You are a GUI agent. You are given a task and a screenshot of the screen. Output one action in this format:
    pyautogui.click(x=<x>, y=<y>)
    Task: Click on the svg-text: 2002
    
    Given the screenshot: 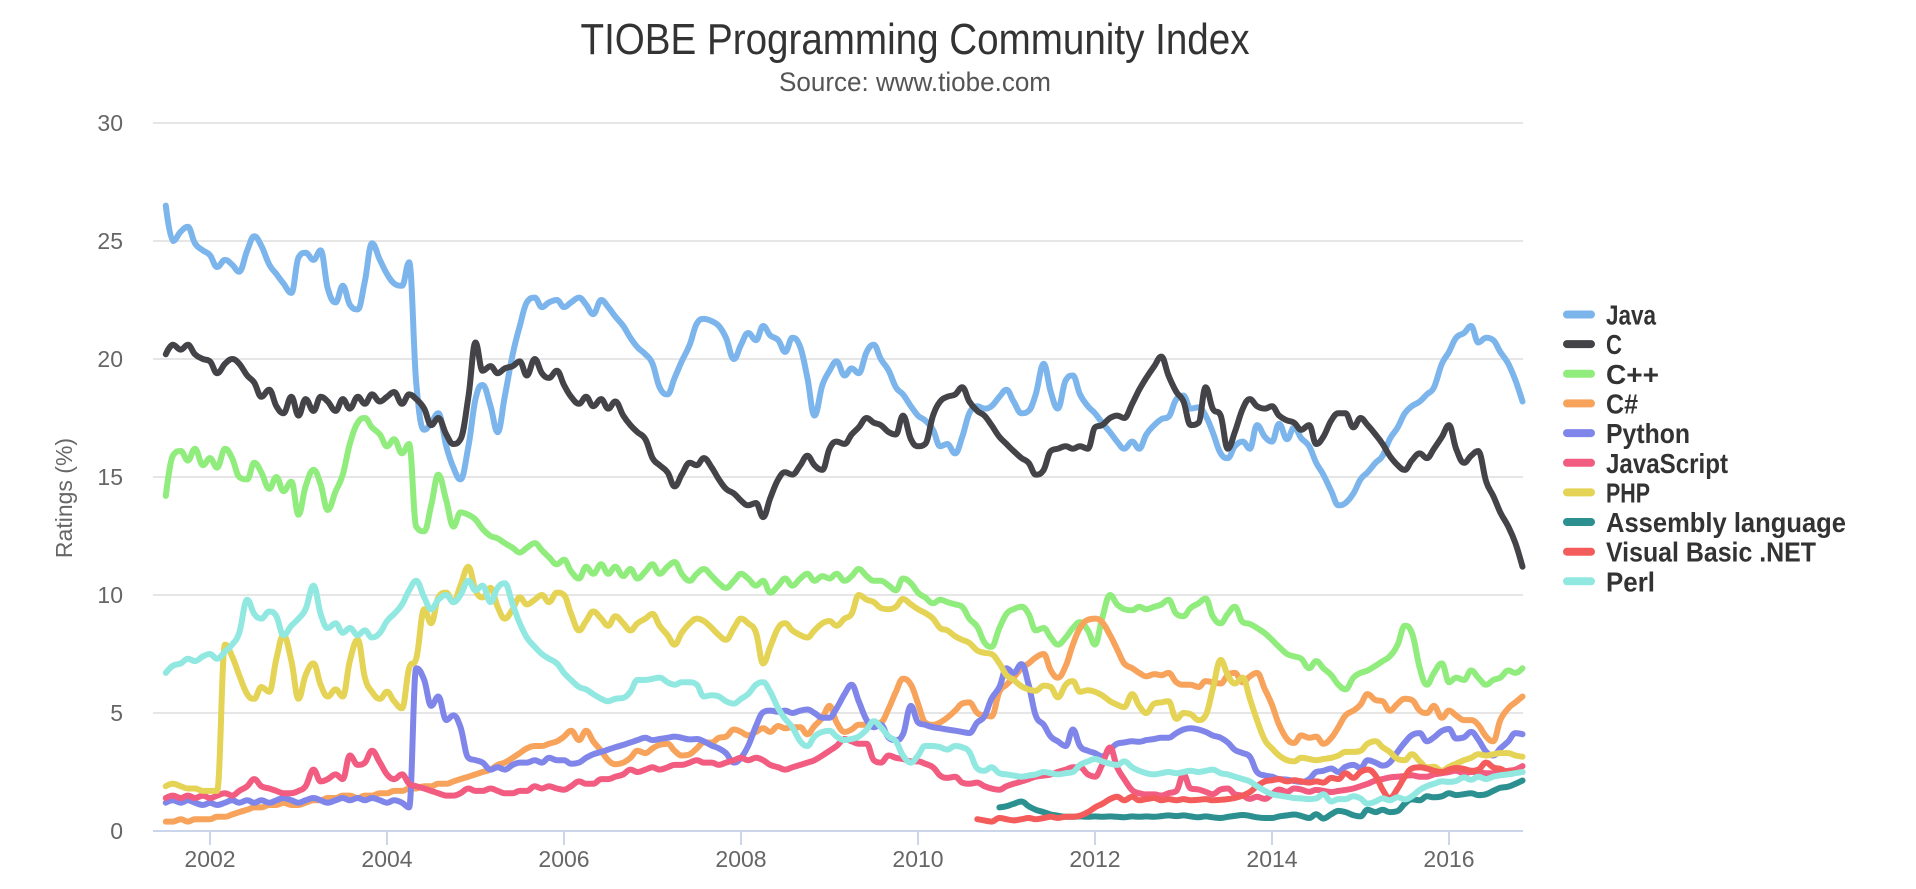 What is the action you would take?
    pyautogui.click(x=209, y=859)
    